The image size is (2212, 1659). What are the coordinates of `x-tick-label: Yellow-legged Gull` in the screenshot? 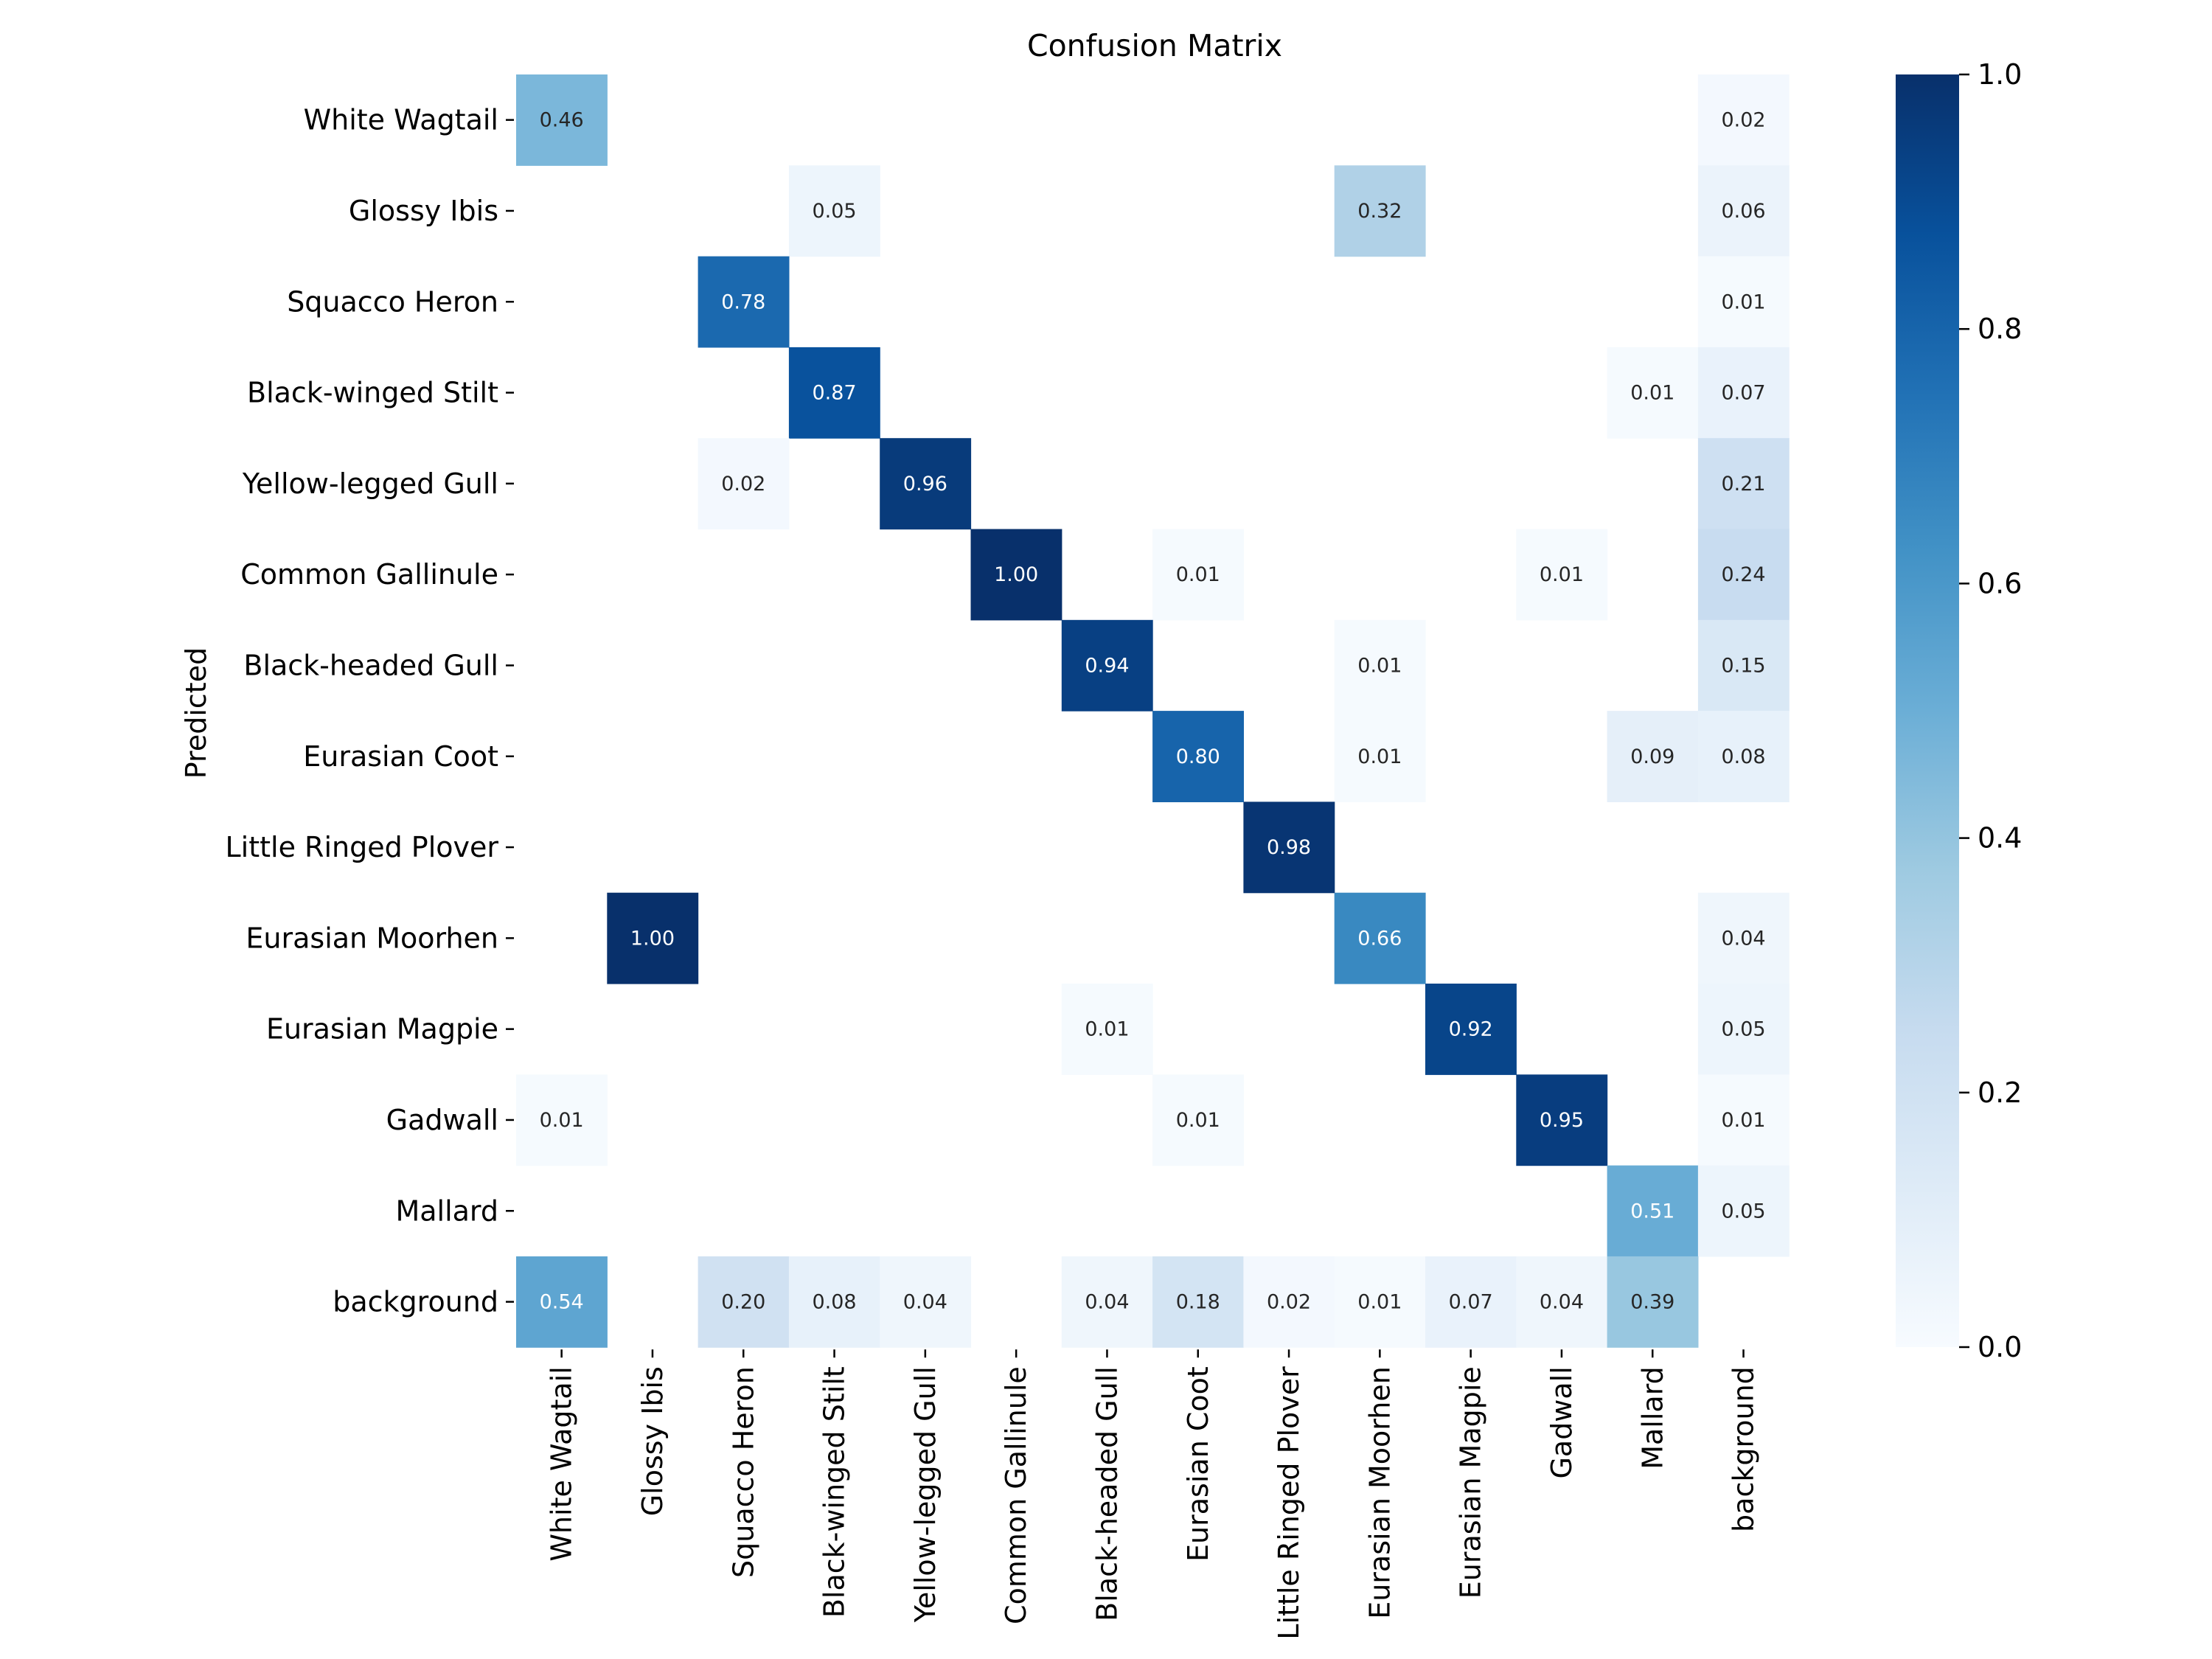 It's located at (925, 1494).